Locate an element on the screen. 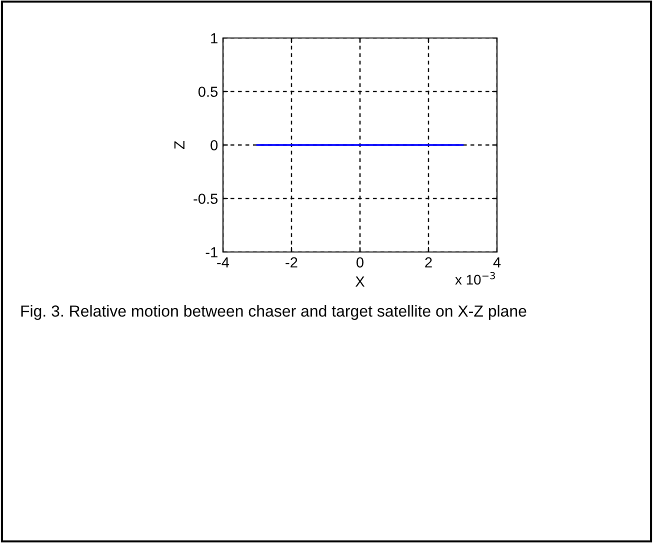  y-tick-label: -1 is located at coordinates (212, 252).